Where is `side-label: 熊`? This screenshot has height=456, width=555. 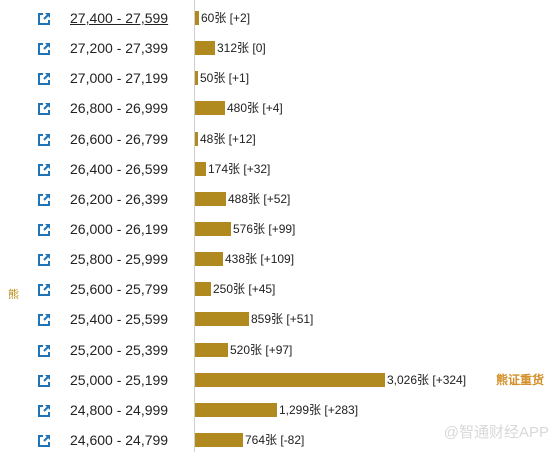 side-label: 熊 is located at coordinates (13, 295).